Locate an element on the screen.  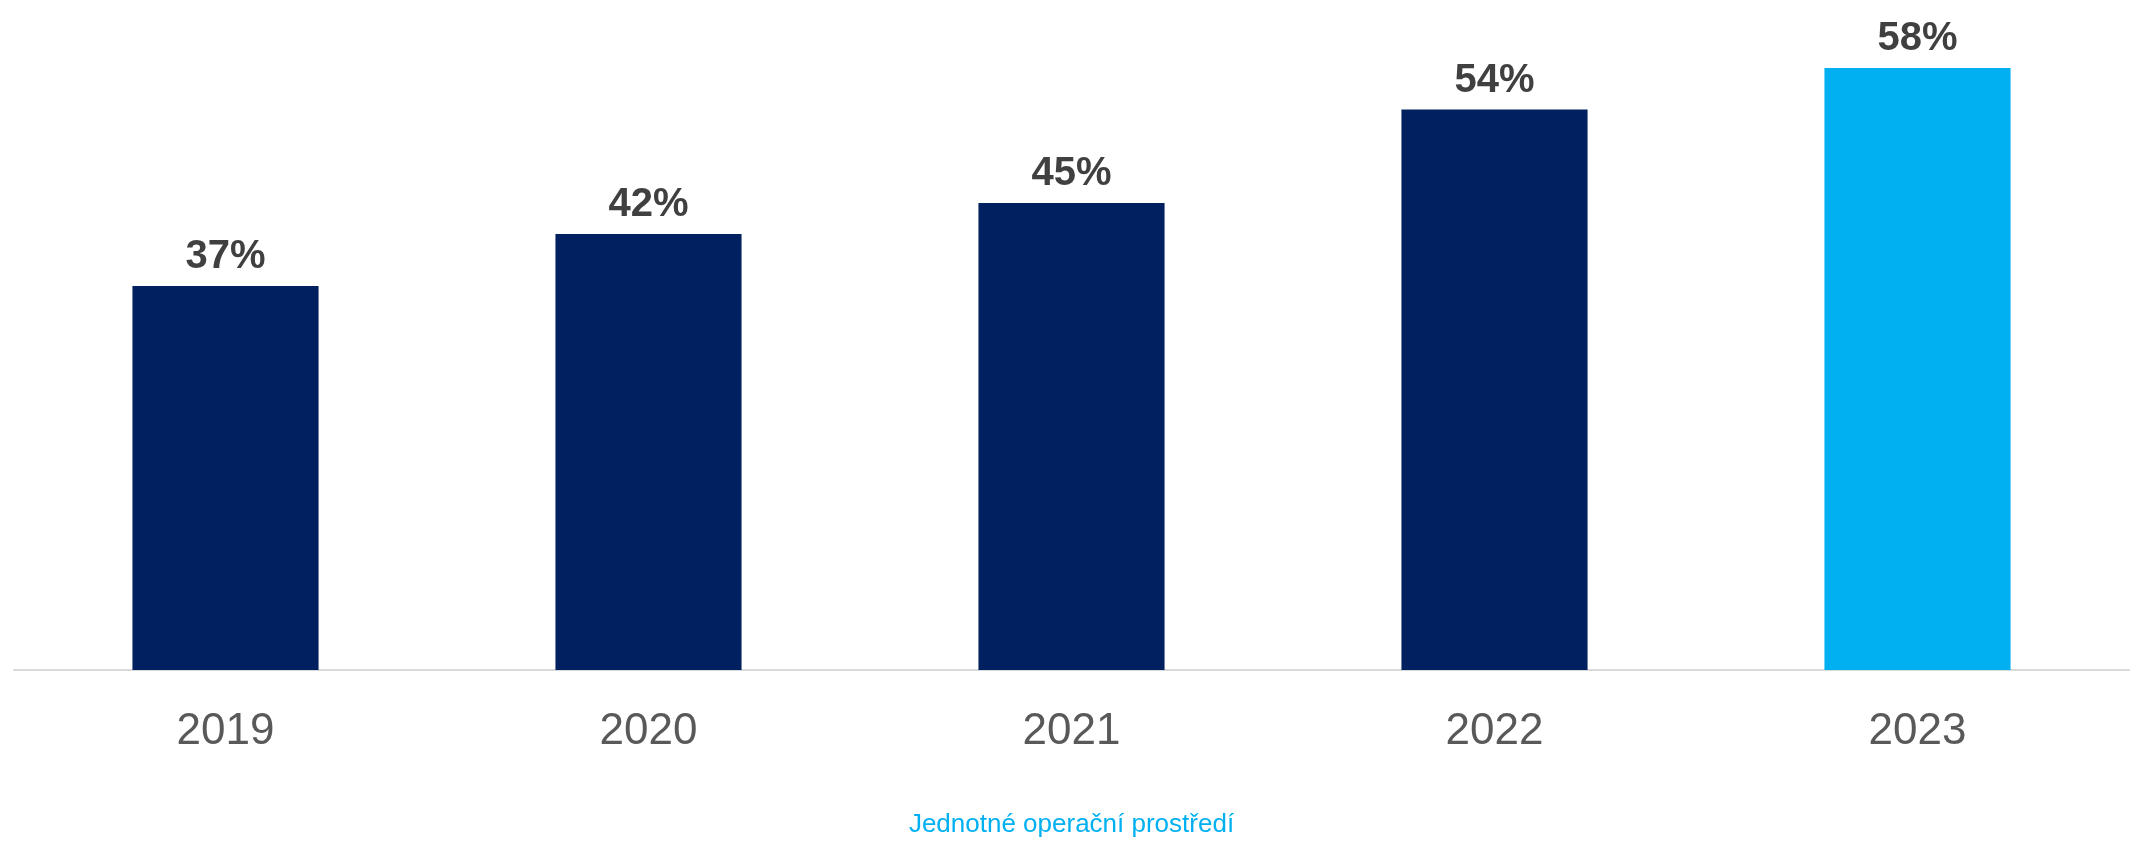
data-label: 37% is located at coordinates (225, 253).